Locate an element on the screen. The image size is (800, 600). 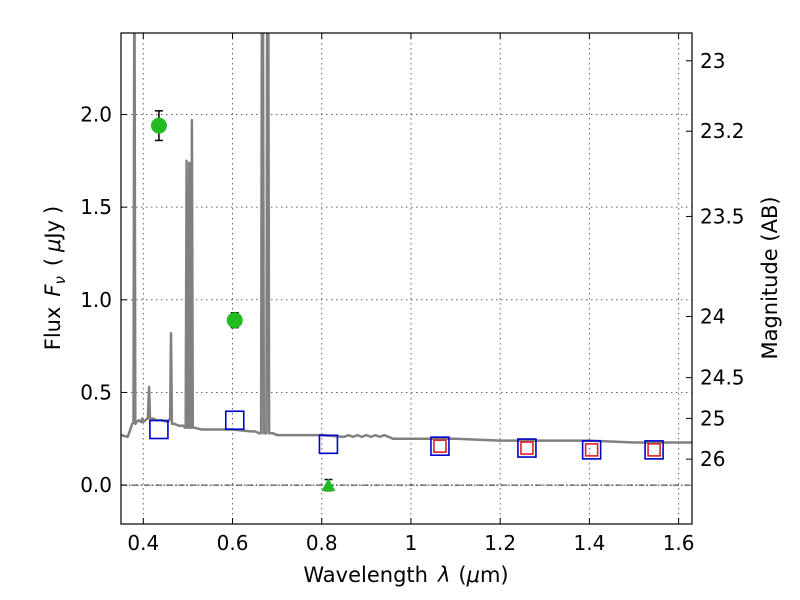
y-axis-label-unit-close: ) is located at coordinates (53, 210).